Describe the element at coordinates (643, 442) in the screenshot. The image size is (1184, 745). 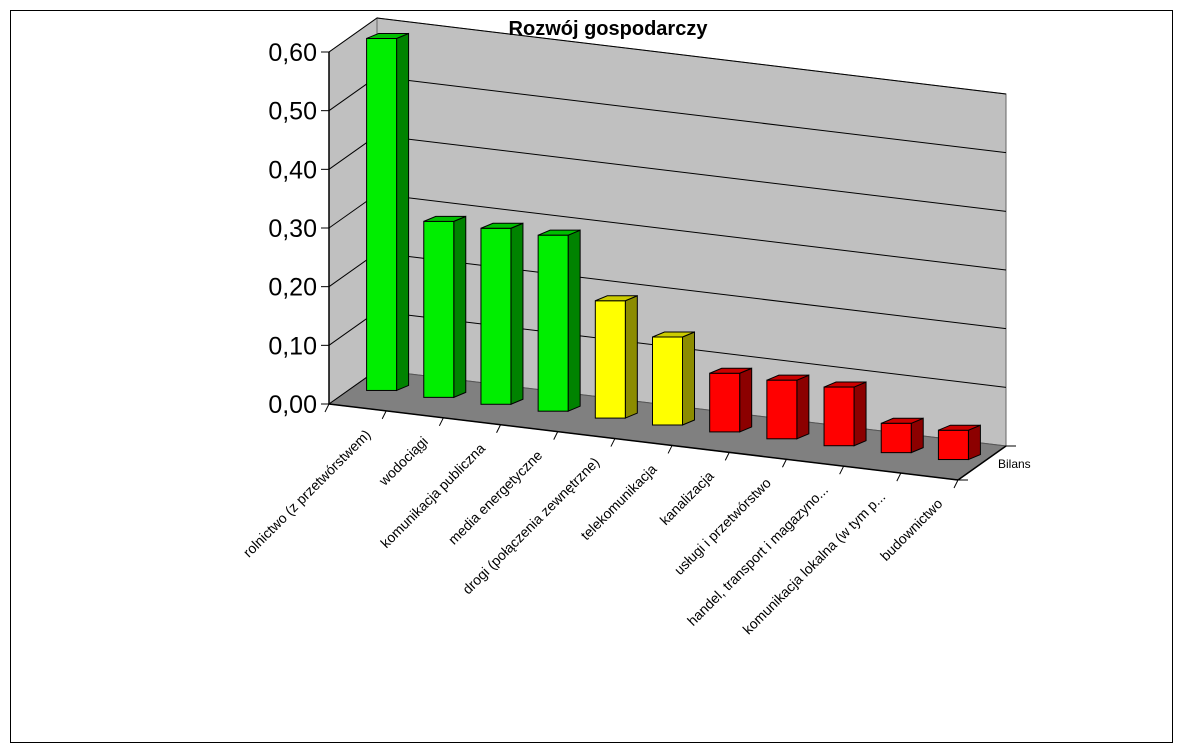
I see `x-axis-line` at that location.